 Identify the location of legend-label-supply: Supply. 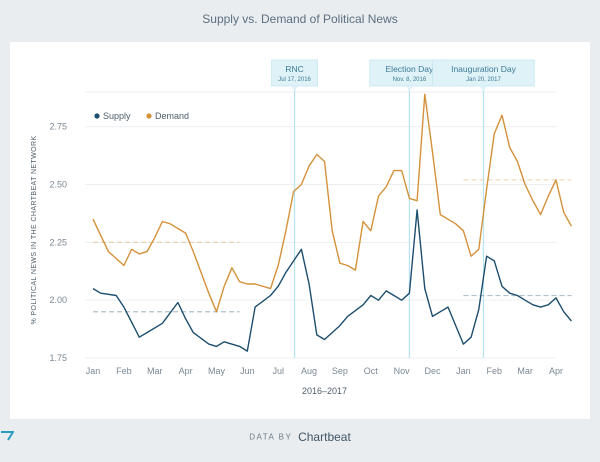
(117, 116).